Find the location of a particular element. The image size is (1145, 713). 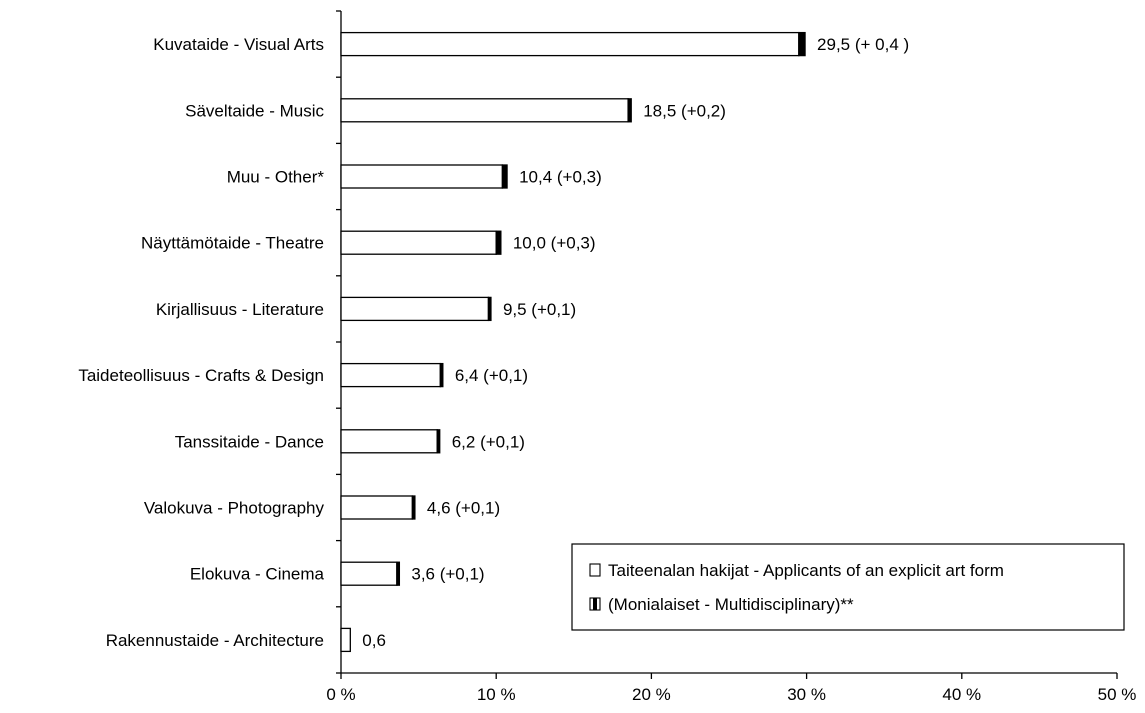

data-label: 0,6 is located at coordinates (374, 640).